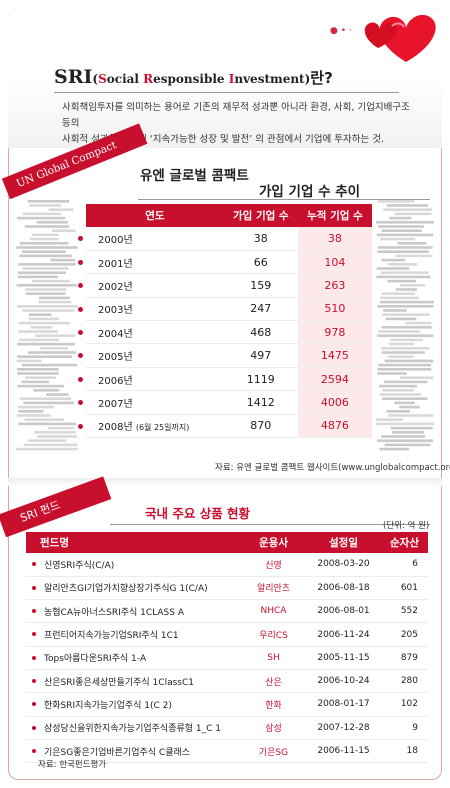  Describe the element at coordinates (273, 681) in the screenshot. I see `manager-cell: 산은` at that location.